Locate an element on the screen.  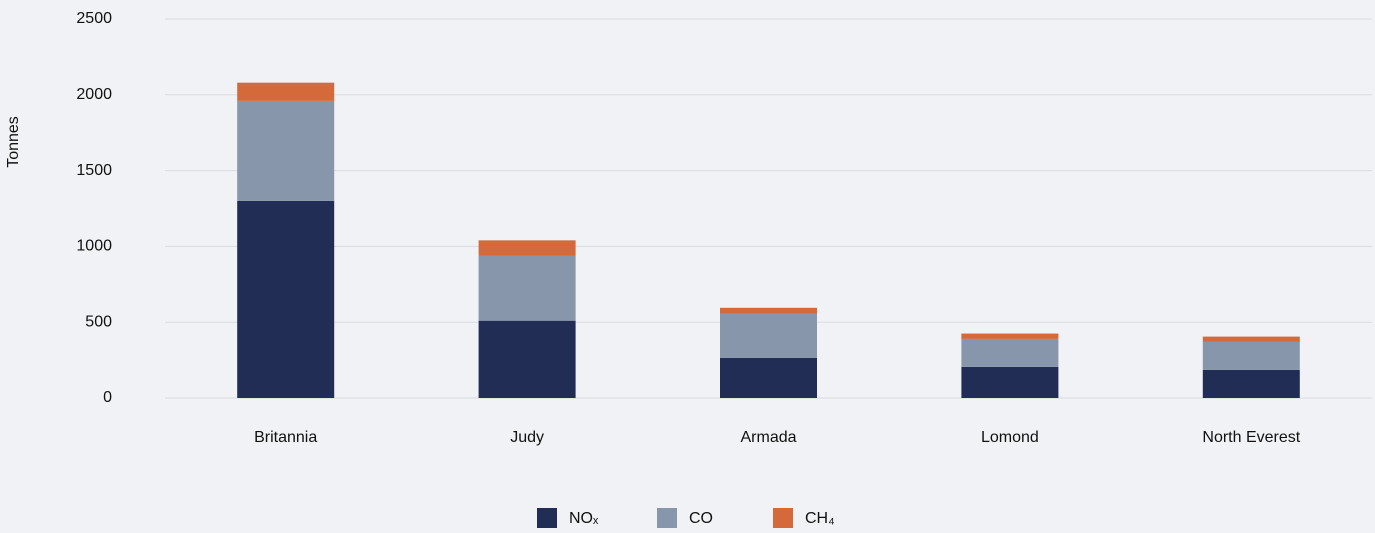
y-tick-label: 2000 is located at coordinates (94, 94).